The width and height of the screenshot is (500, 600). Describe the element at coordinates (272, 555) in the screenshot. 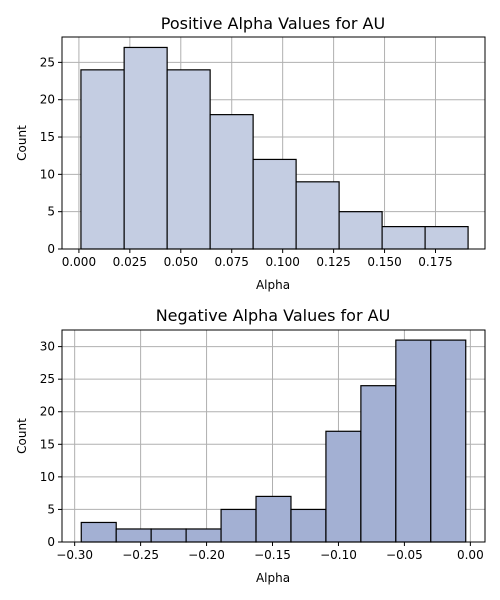

I see `x-tick-label: −0.15` at that location.